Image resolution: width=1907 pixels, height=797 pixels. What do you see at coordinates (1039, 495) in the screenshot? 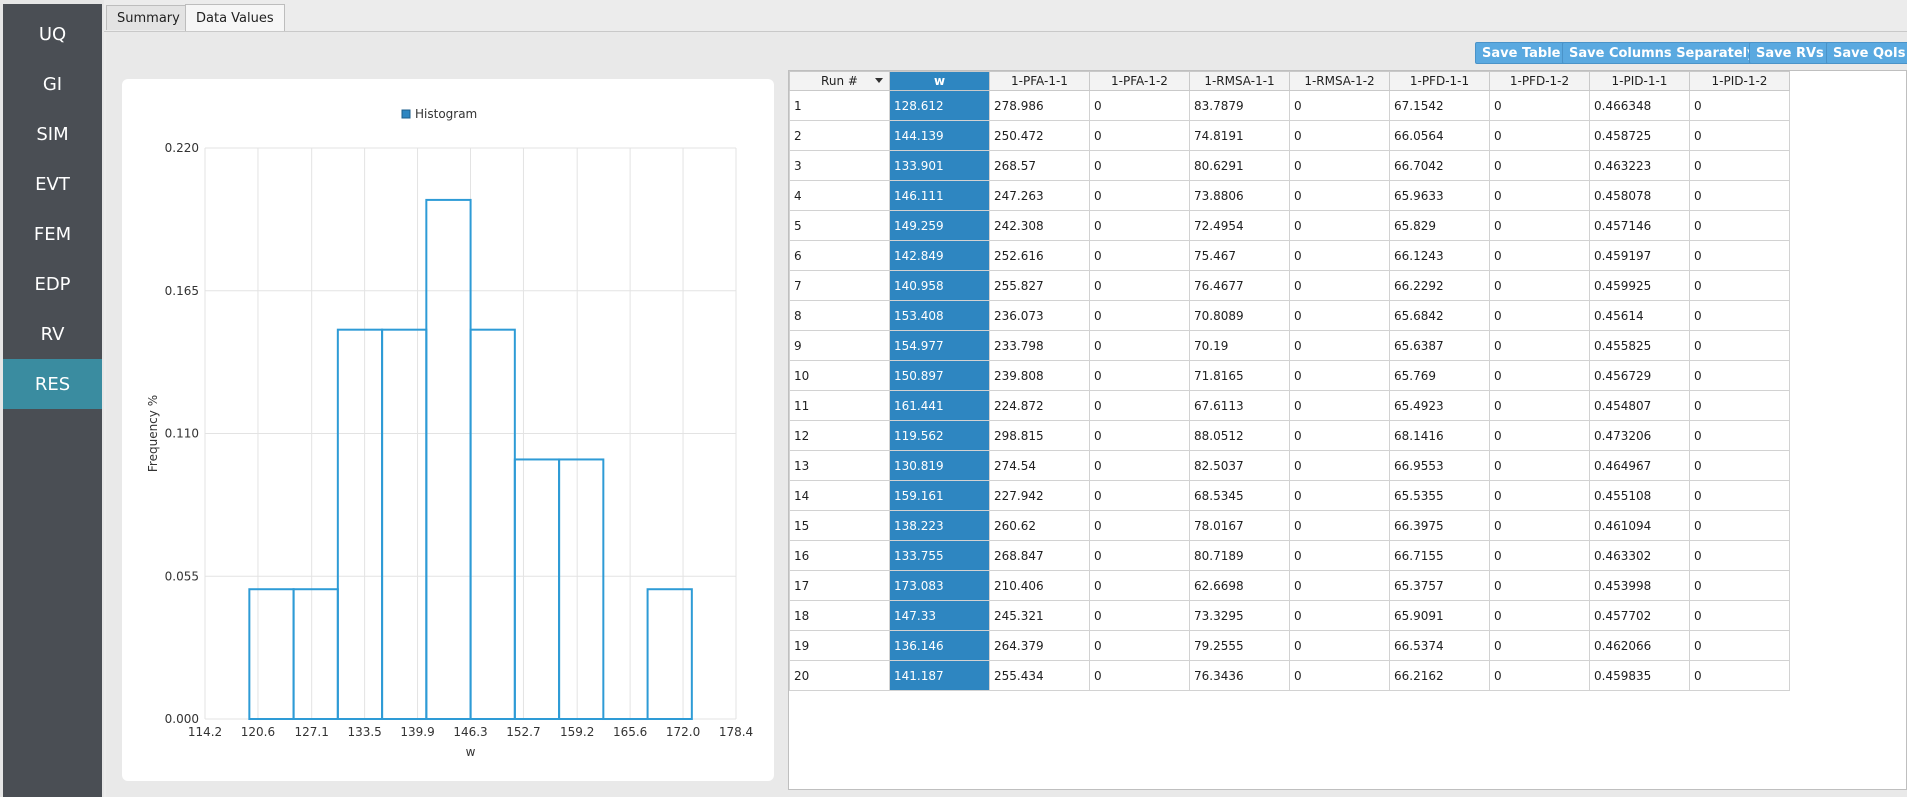
I see `table-cell: 227.942` at bounding box center [1039, 495].